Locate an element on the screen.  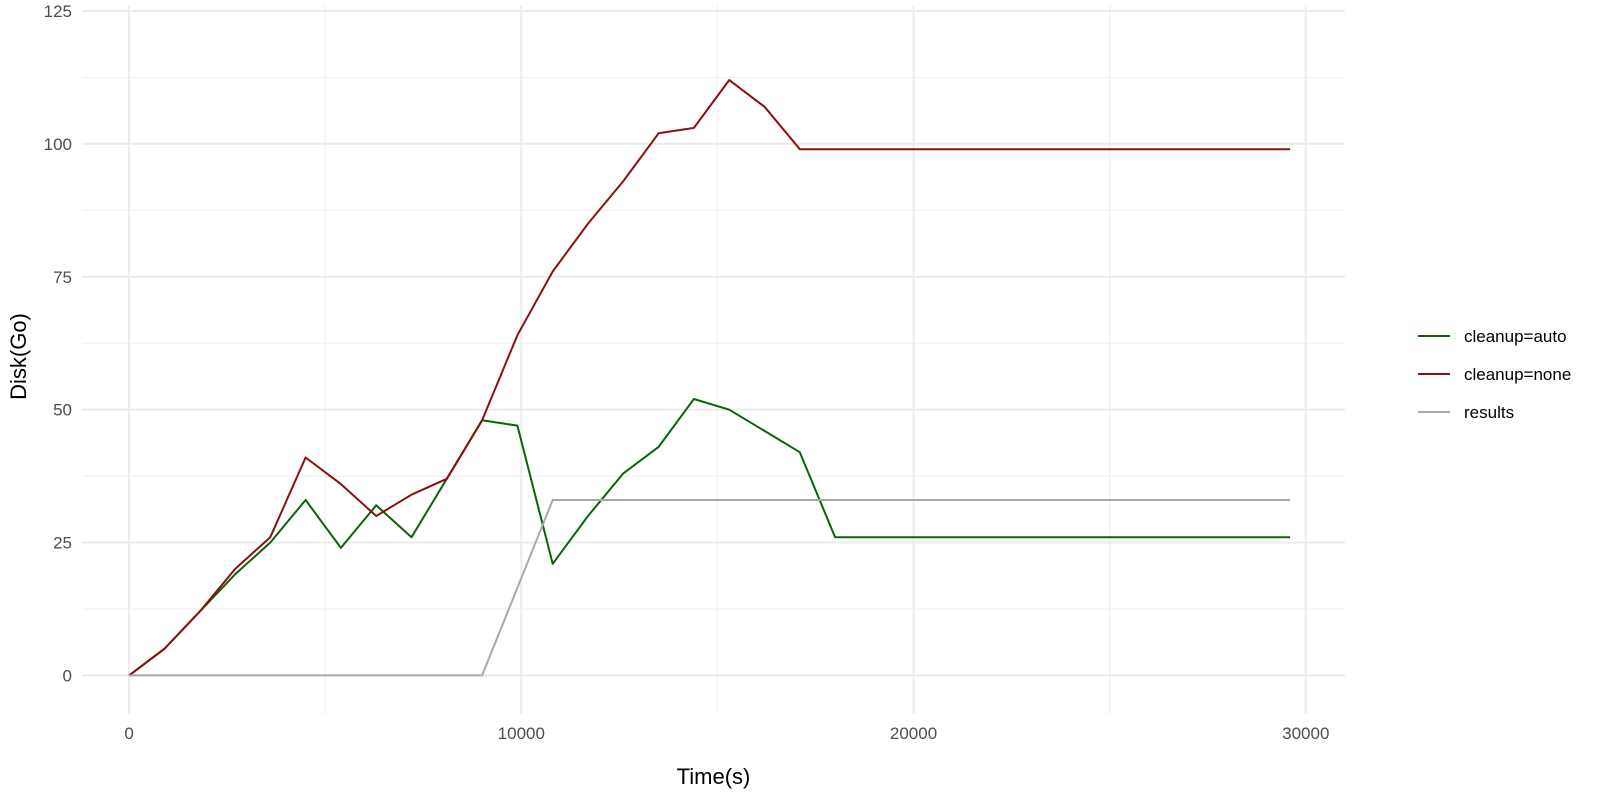
legend: cleanup=auto cleanup=none results is located at coordinates (1494, 374).